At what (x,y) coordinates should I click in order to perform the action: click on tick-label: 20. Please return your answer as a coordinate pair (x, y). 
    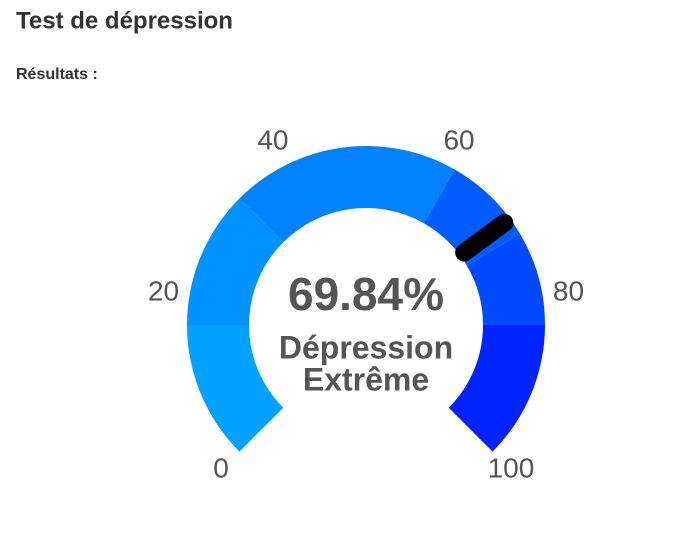
    Looking at the image, I should click on (163, 290).